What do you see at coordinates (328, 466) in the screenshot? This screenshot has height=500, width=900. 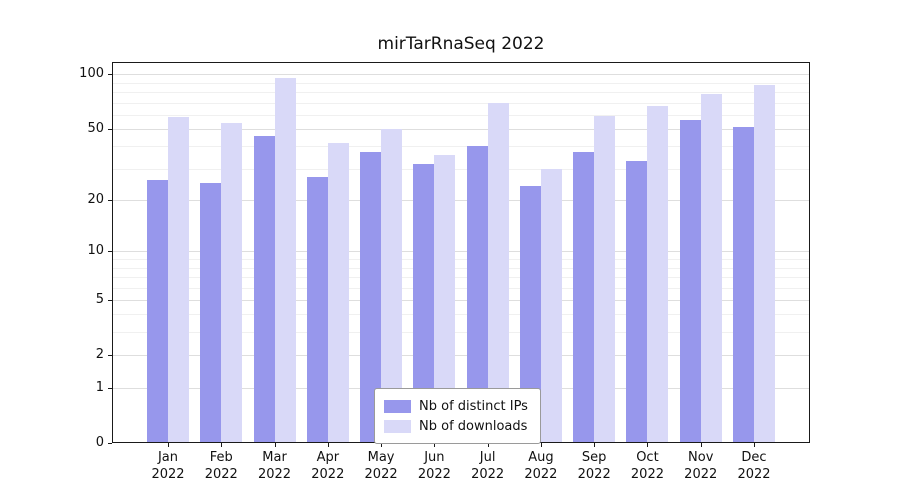 I see `x-tick-label-apr: Apr 2022` at bounding box center [328, 466].